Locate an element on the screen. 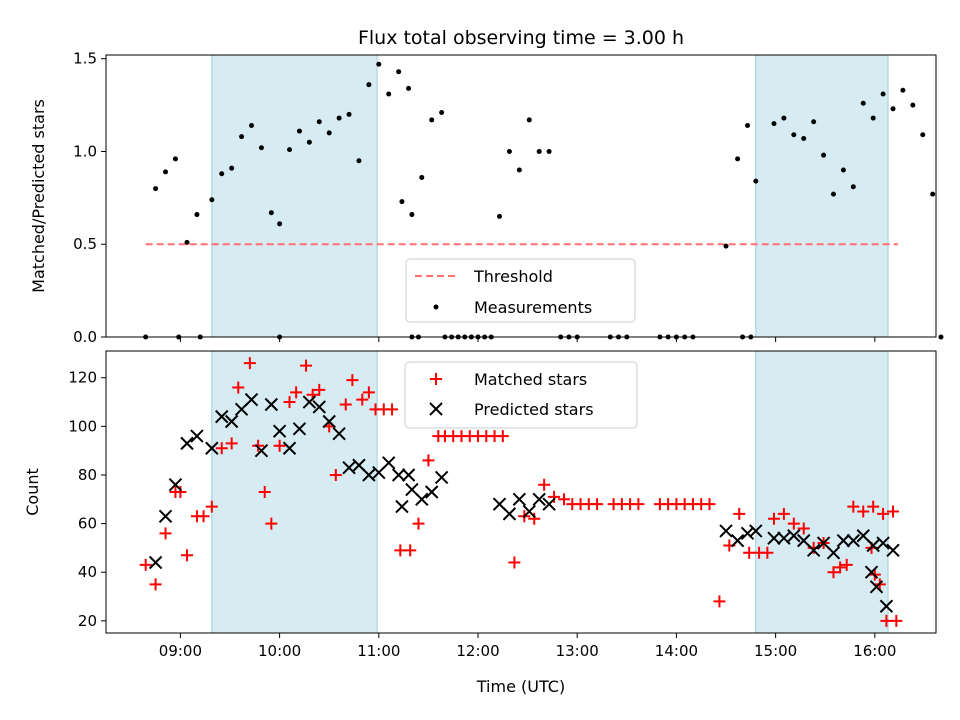  bottom-legend: Matched stars Predicted stars is located at coordinates (521, 395).